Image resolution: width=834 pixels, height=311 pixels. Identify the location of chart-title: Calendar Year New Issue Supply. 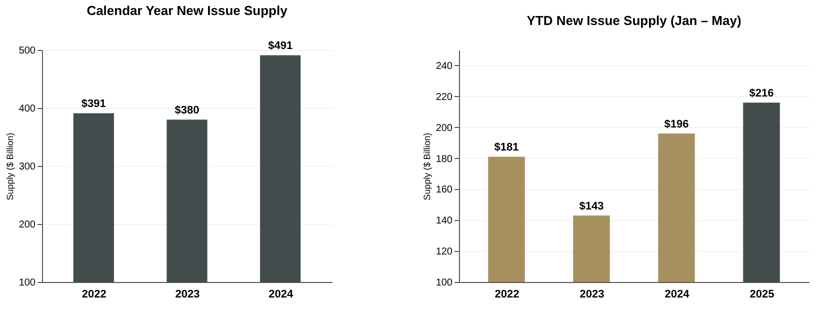
(187, 10).